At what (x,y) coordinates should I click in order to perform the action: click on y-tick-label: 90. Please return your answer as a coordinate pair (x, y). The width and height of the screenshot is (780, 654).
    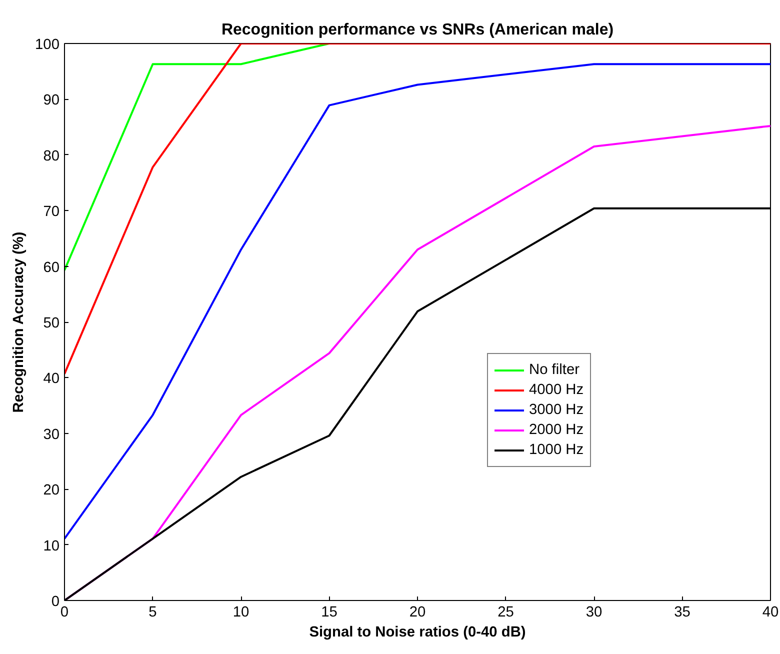
    Looking at the image, I should click on (51, 100).